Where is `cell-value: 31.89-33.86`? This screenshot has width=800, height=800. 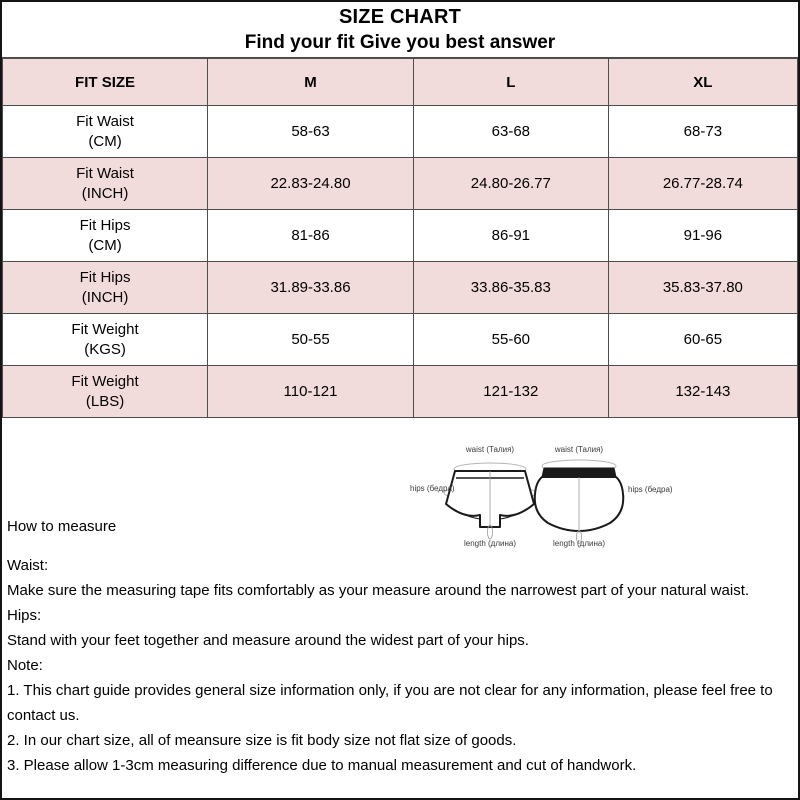
cell-value: 31.89-33.86 is located at coordinates (310, 287).